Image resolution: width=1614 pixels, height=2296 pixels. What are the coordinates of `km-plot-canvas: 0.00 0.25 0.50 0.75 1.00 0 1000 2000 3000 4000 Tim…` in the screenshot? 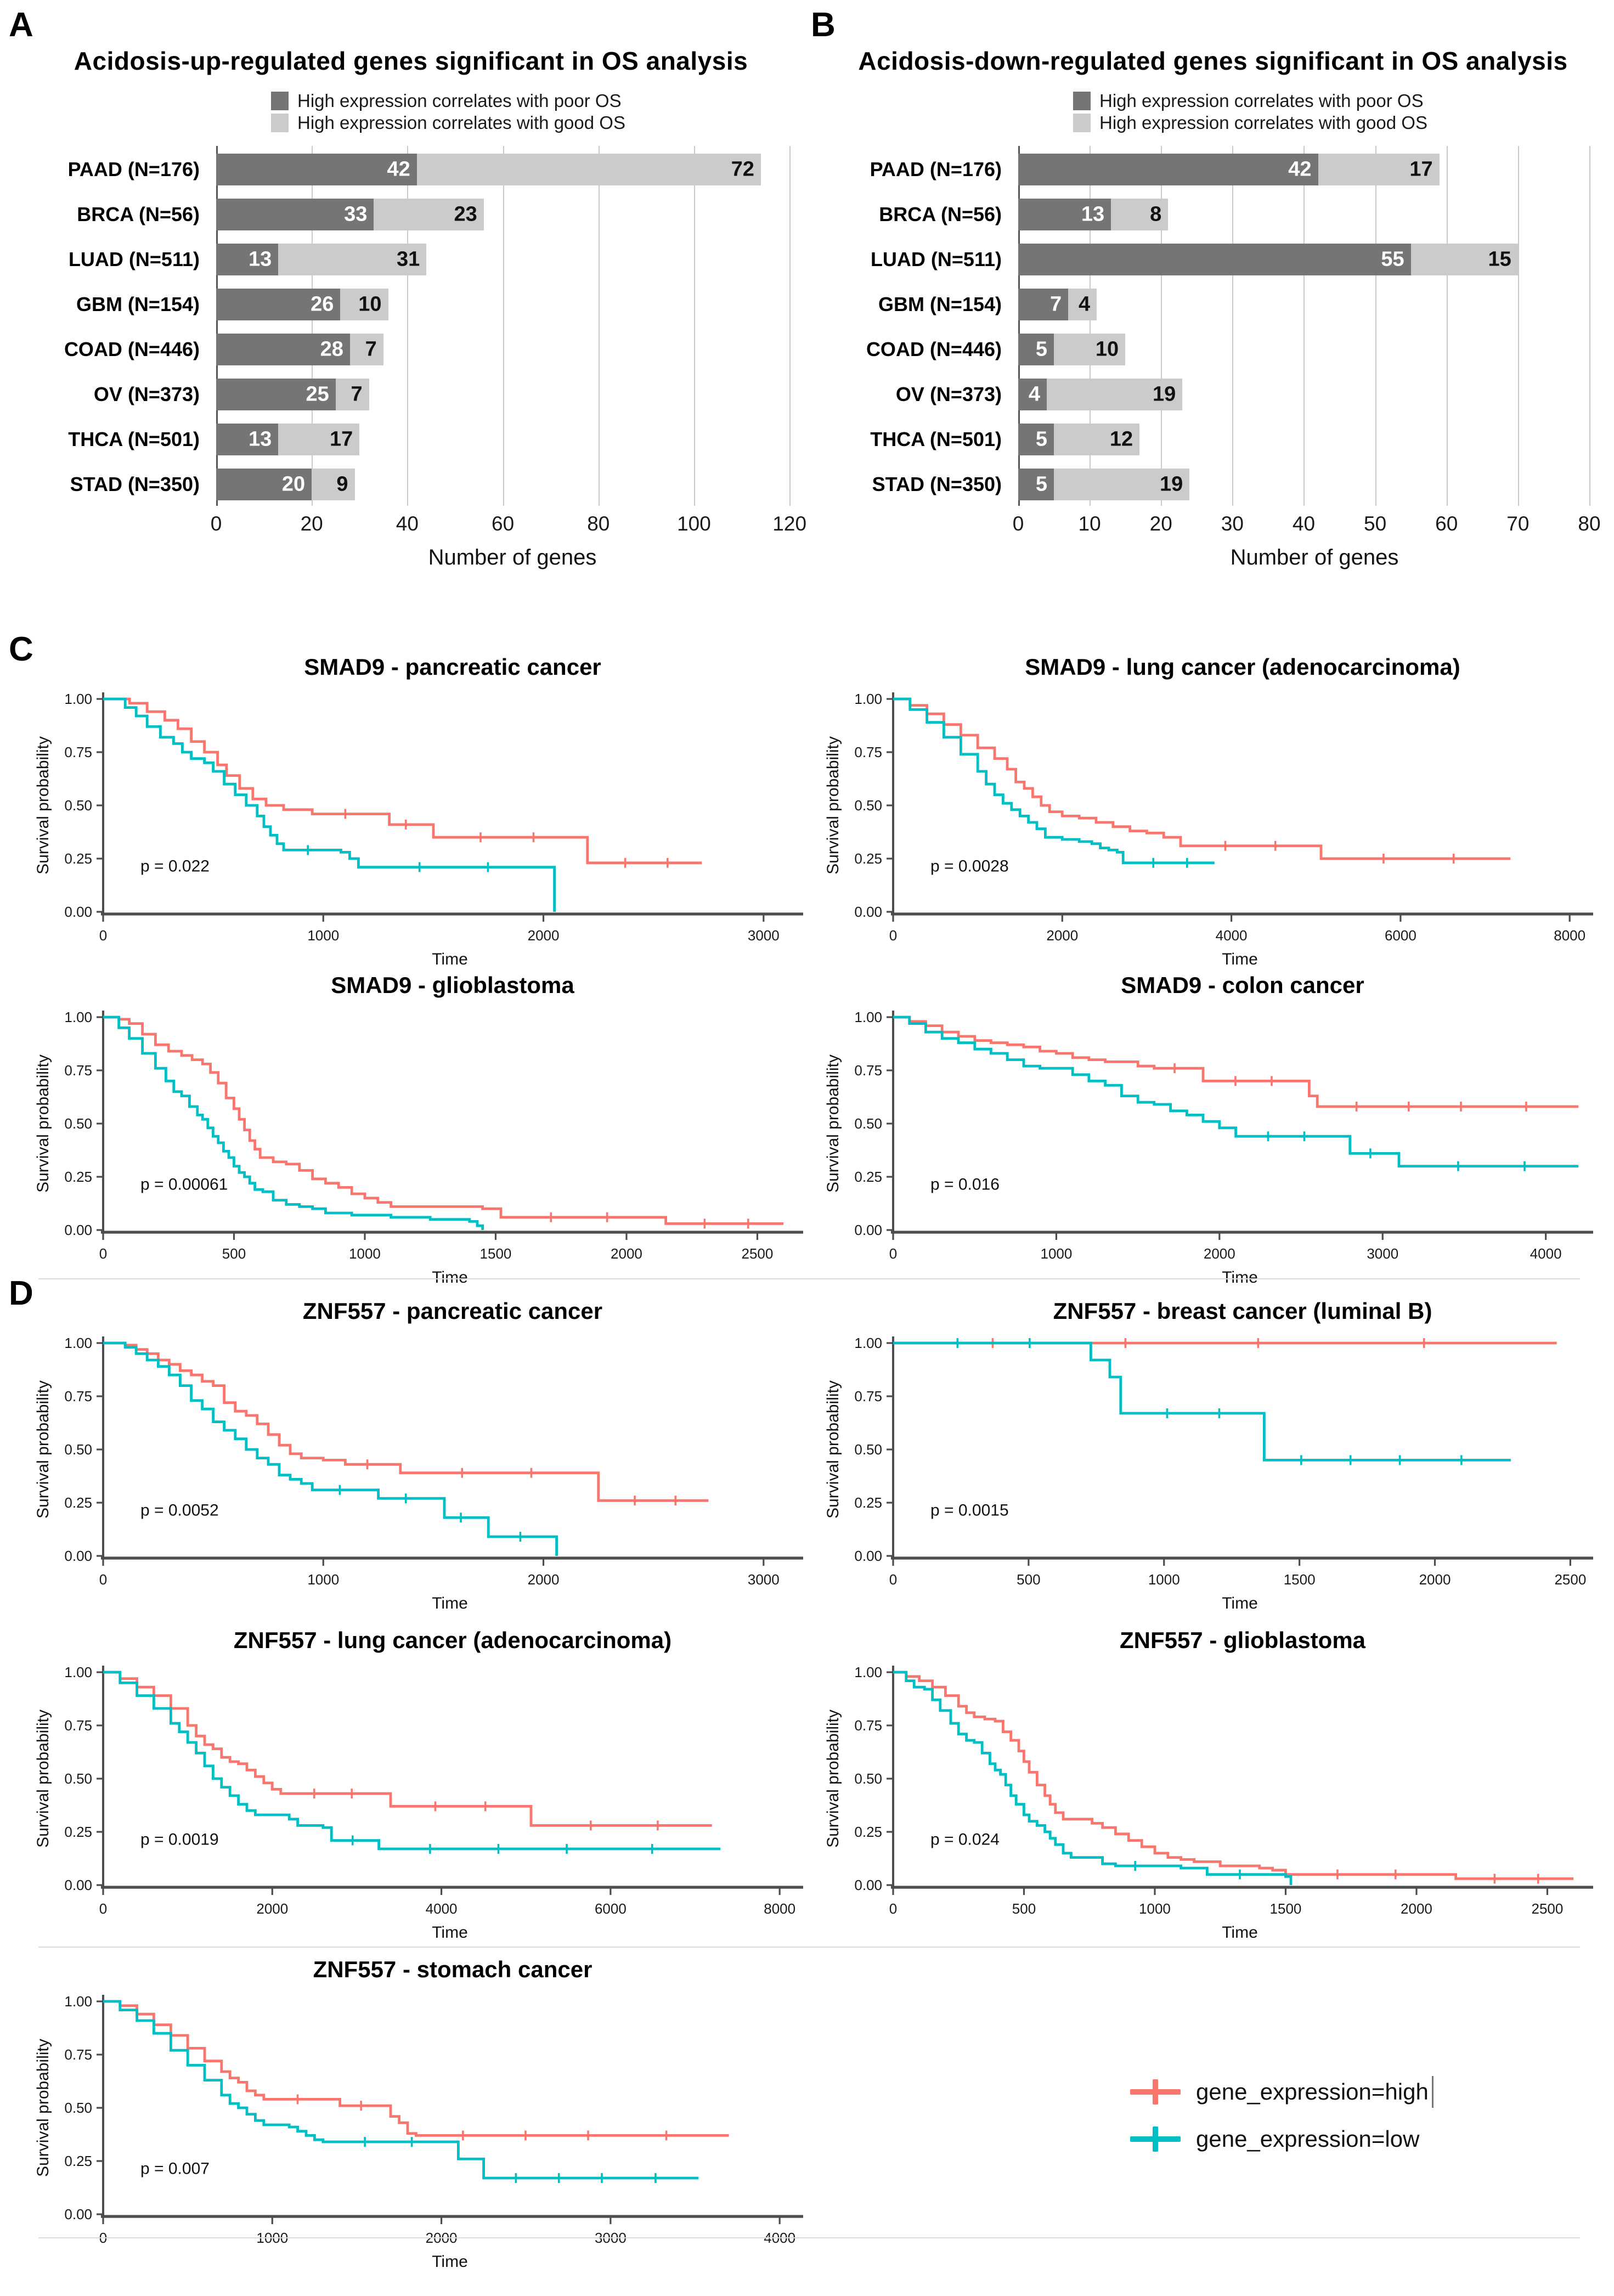 It's located at (1208, 1148).